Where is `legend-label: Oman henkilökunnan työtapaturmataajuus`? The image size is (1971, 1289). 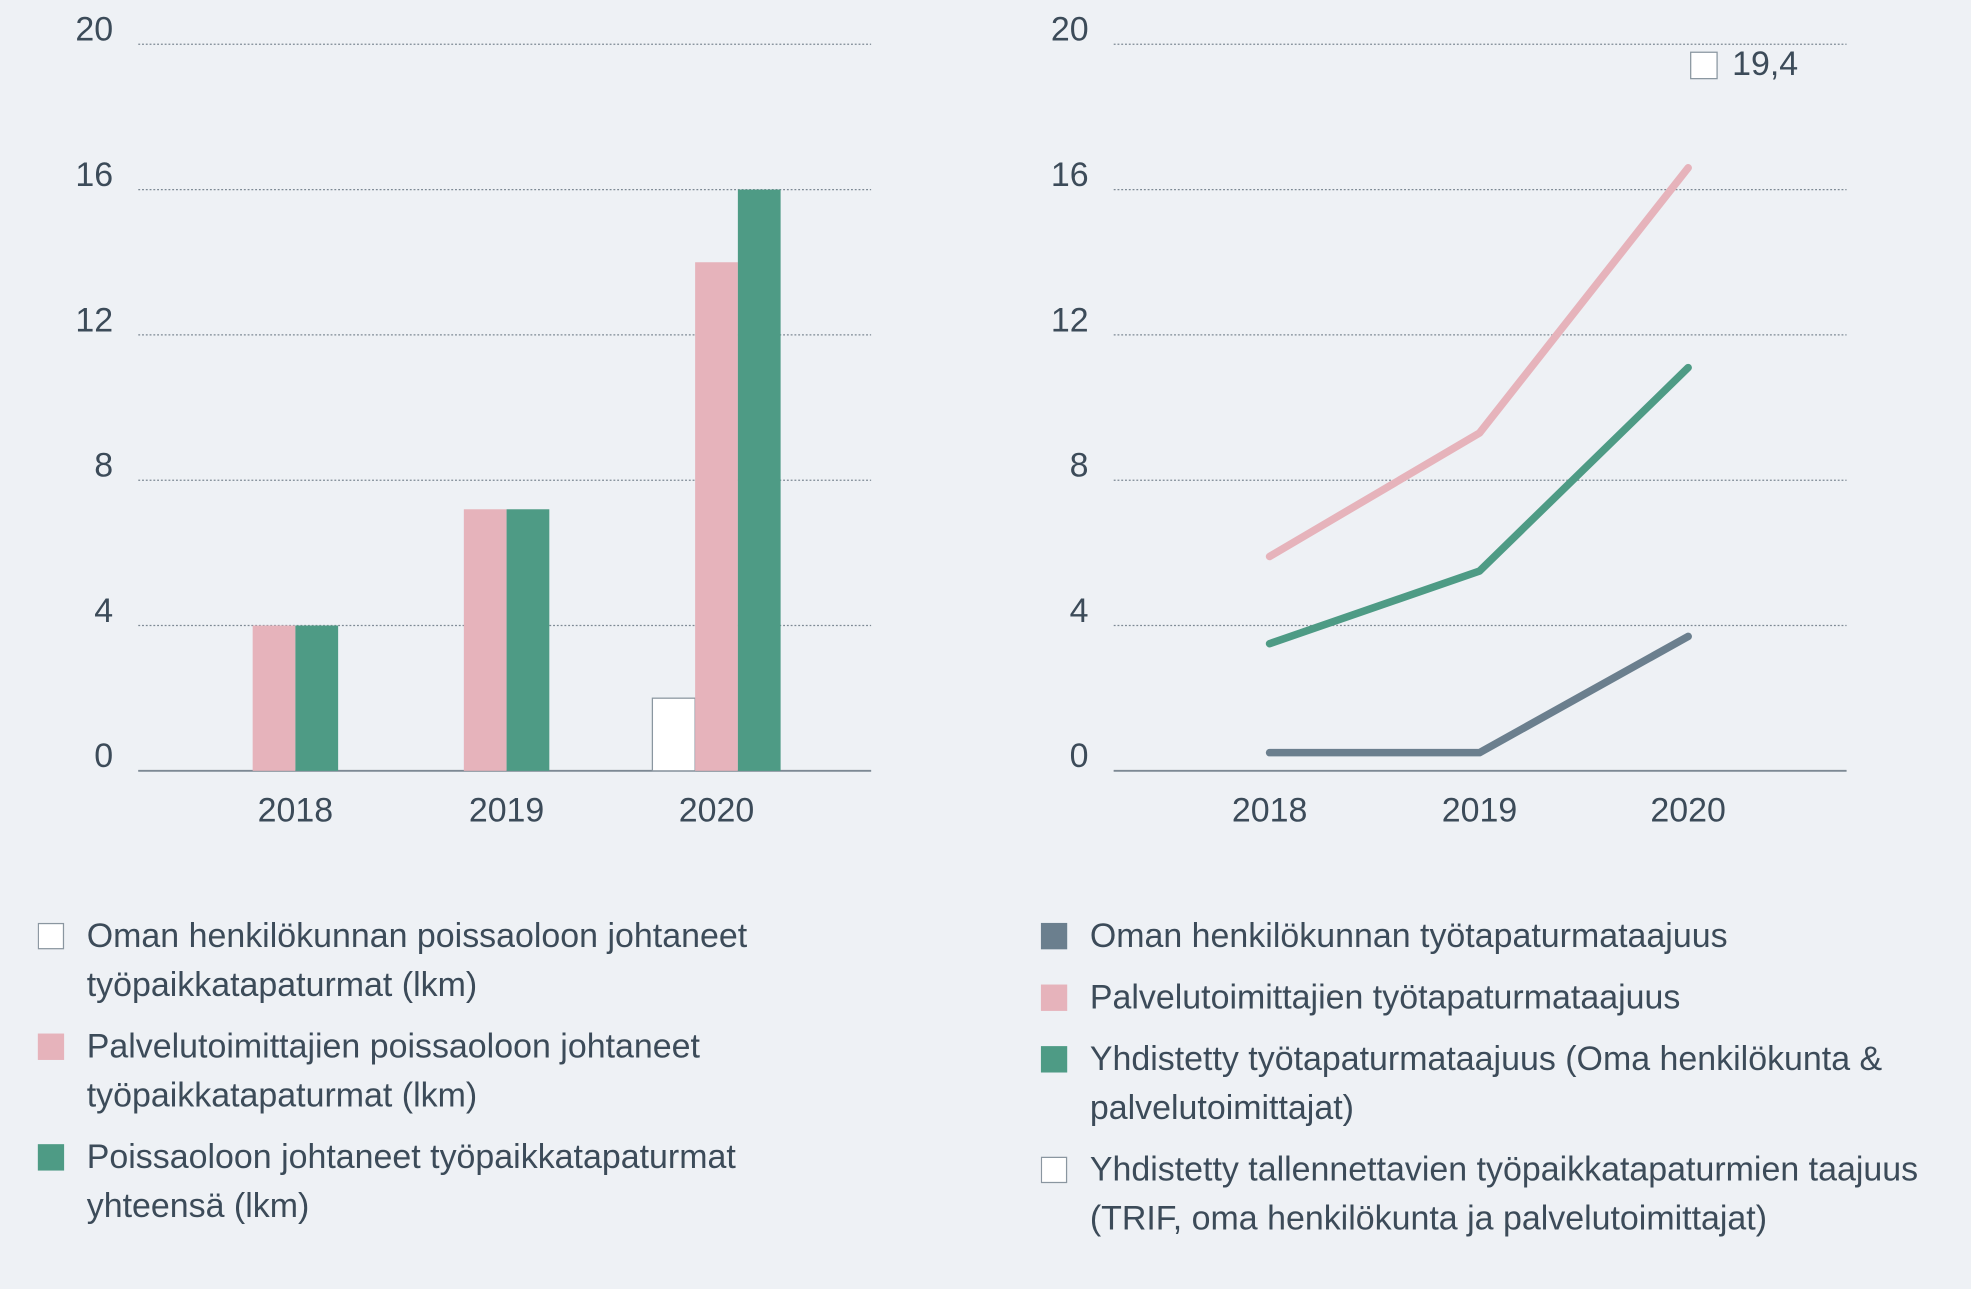 legend-label: Oman henkilökunnan työtapaturmataajuus is located at coordinates (1408, 935).